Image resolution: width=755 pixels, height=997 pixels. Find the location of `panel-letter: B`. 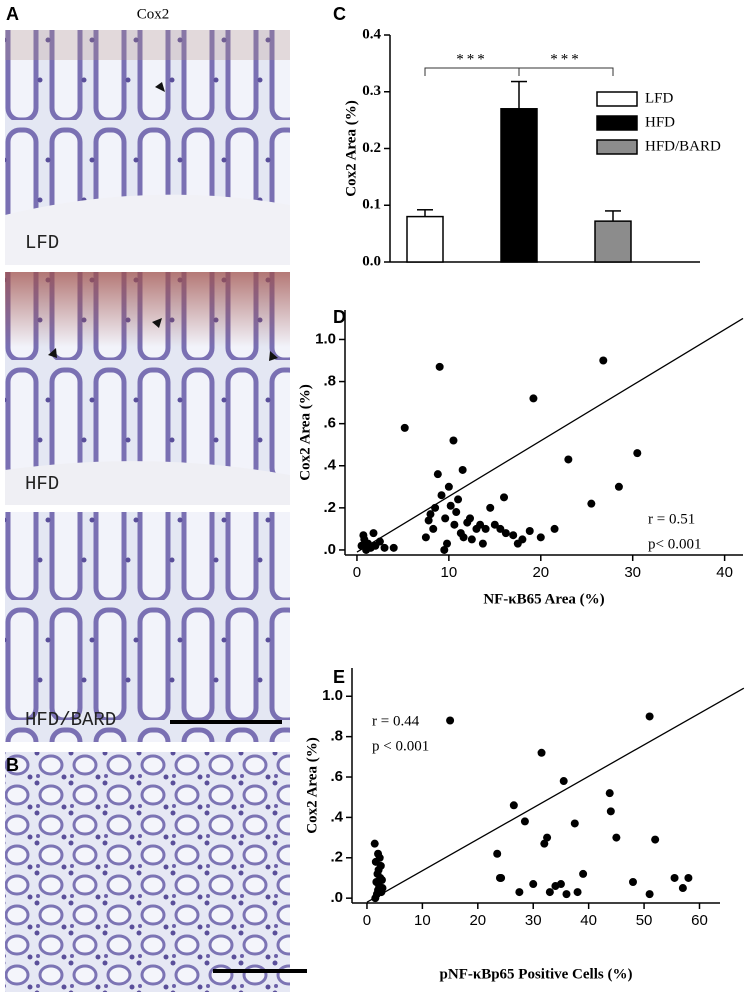

panel-letter: B is located at coordinates (12, 765).